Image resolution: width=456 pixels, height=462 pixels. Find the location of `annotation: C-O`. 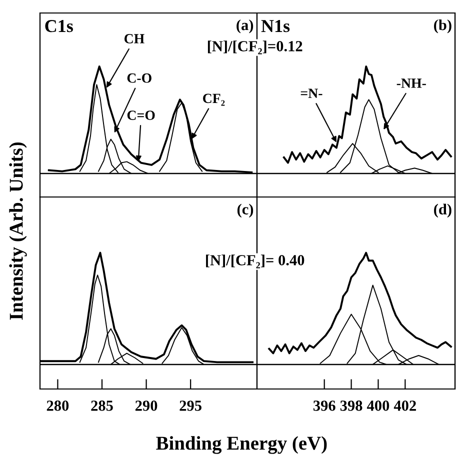

annotation: C-O is located at coordinates (139, 78).